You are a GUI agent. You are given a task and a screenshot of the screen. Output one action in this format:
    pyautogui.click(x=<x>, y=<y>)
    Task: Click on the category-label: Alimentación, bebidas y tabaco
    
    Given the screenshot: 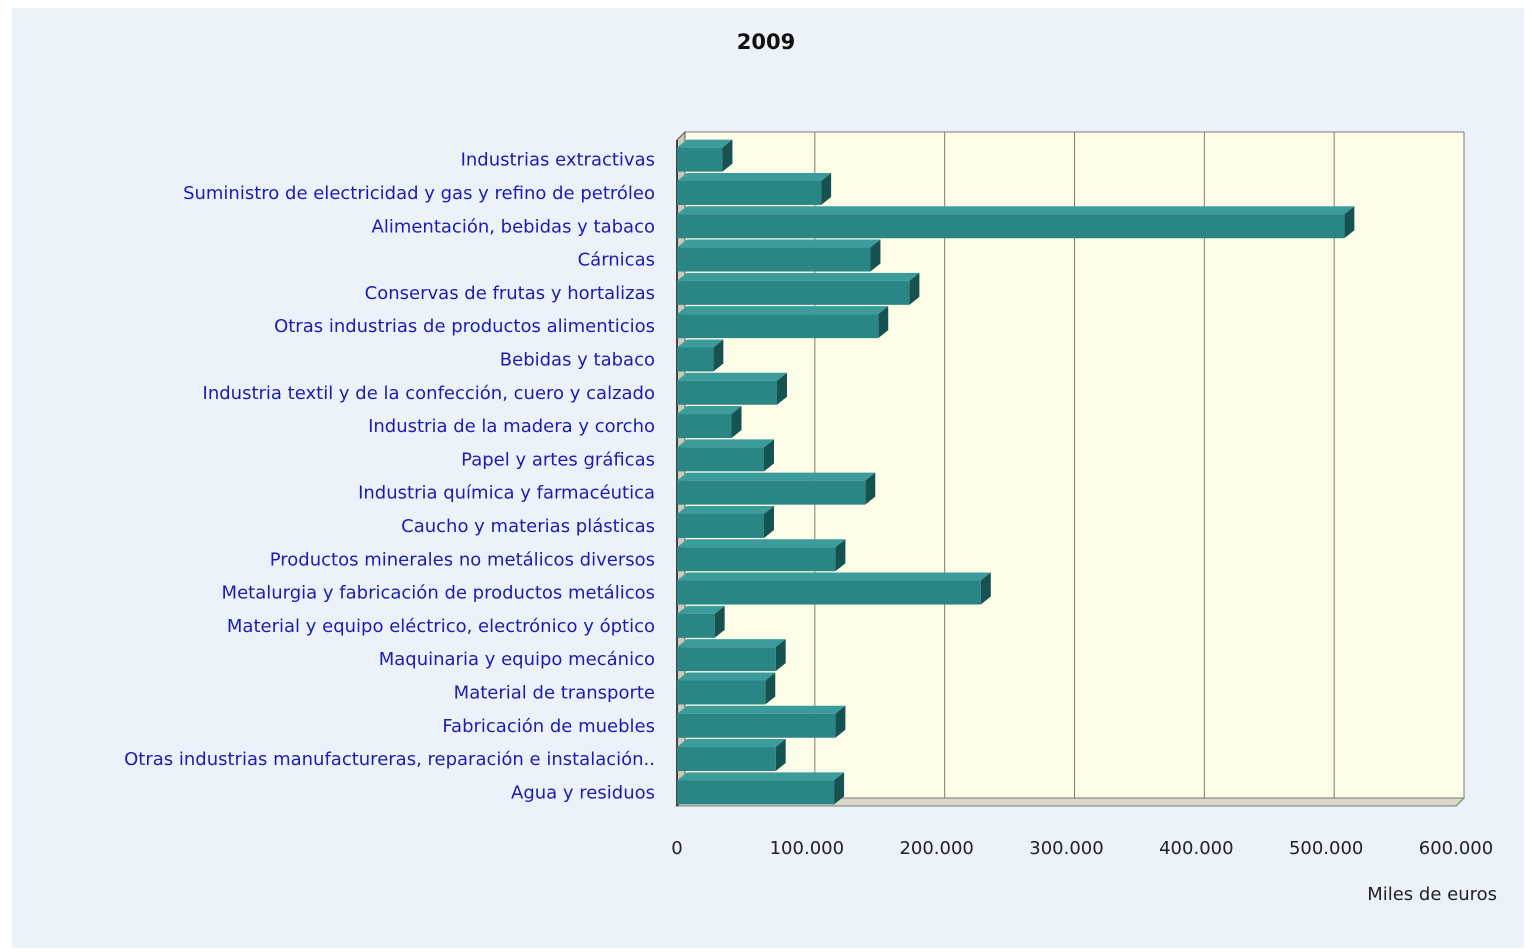 What is the action you would take?
    pyautogui.click(x=514, y=226)
    